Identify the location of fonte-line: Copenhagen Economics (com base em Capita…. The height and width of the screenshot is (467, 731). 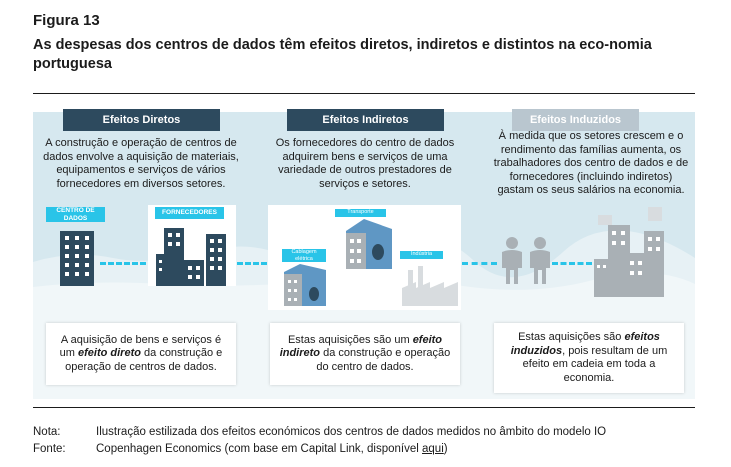
(396, 449).